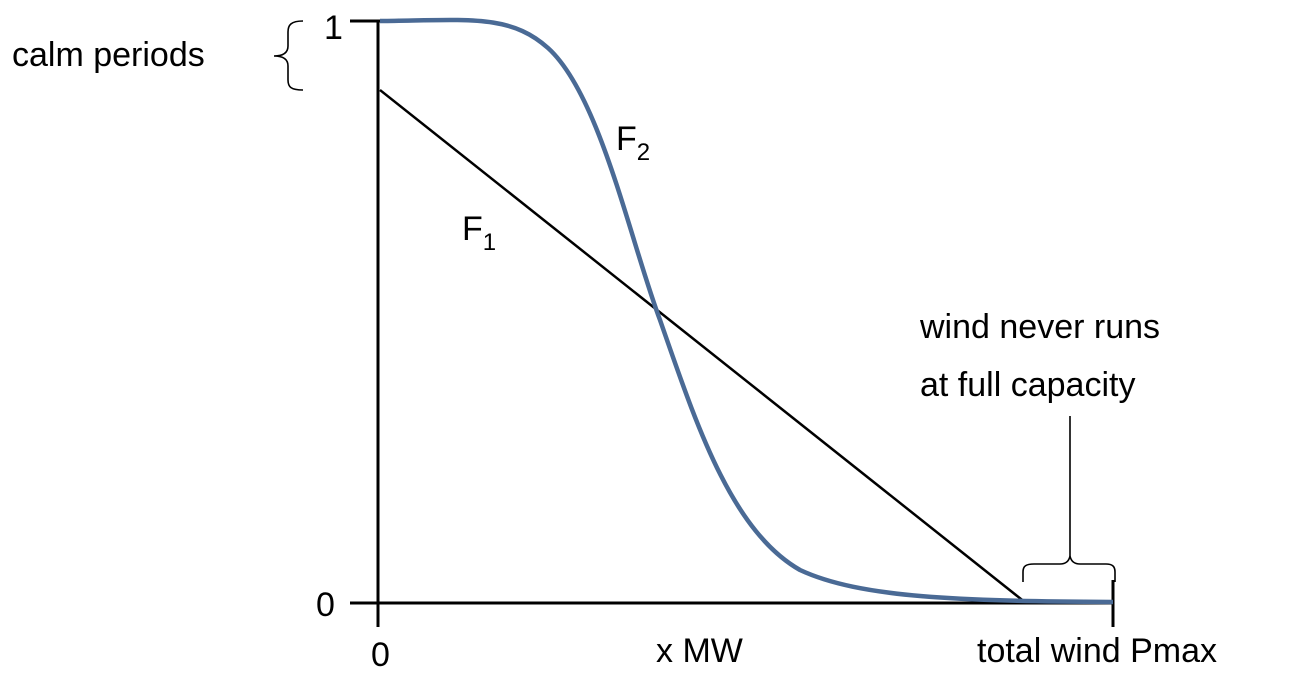 The image size is (1300, 681). Describe the element at coordinates (643, 152) in the screenshot. I see `f2-label-subscript: 2` at that location.